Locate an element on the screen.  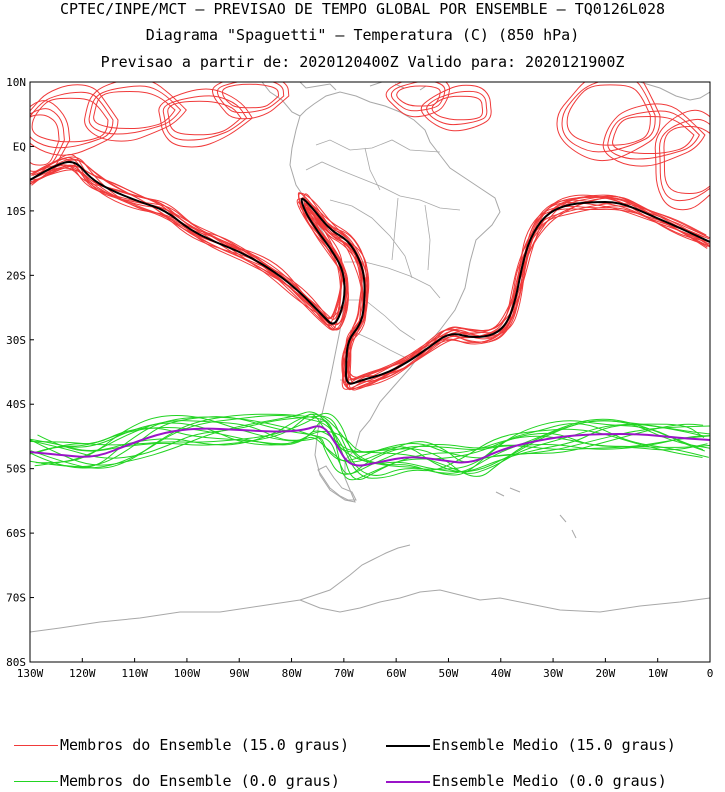
mean-0-contour is located at coordinates (370, 446).